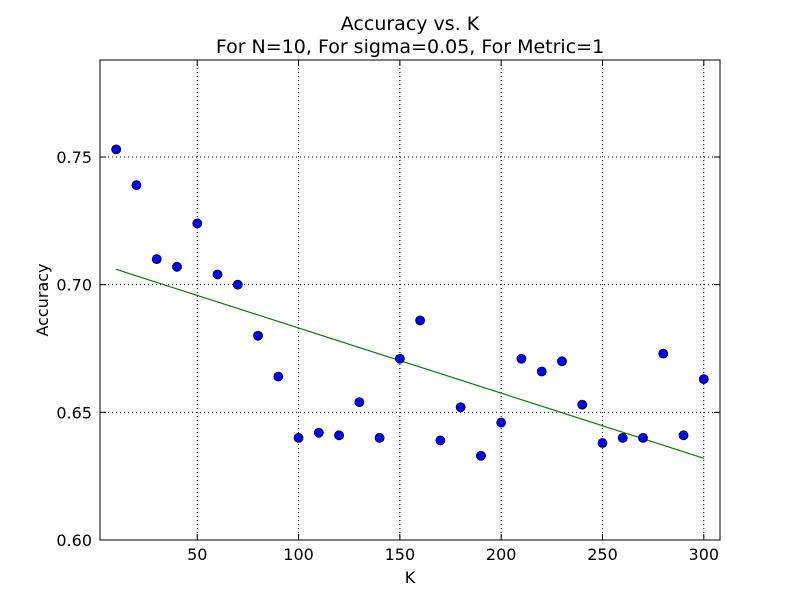 This screenshot has width=800, height=600. I want to click on chart-title: Accuracy vs. K, so click(410, 24).